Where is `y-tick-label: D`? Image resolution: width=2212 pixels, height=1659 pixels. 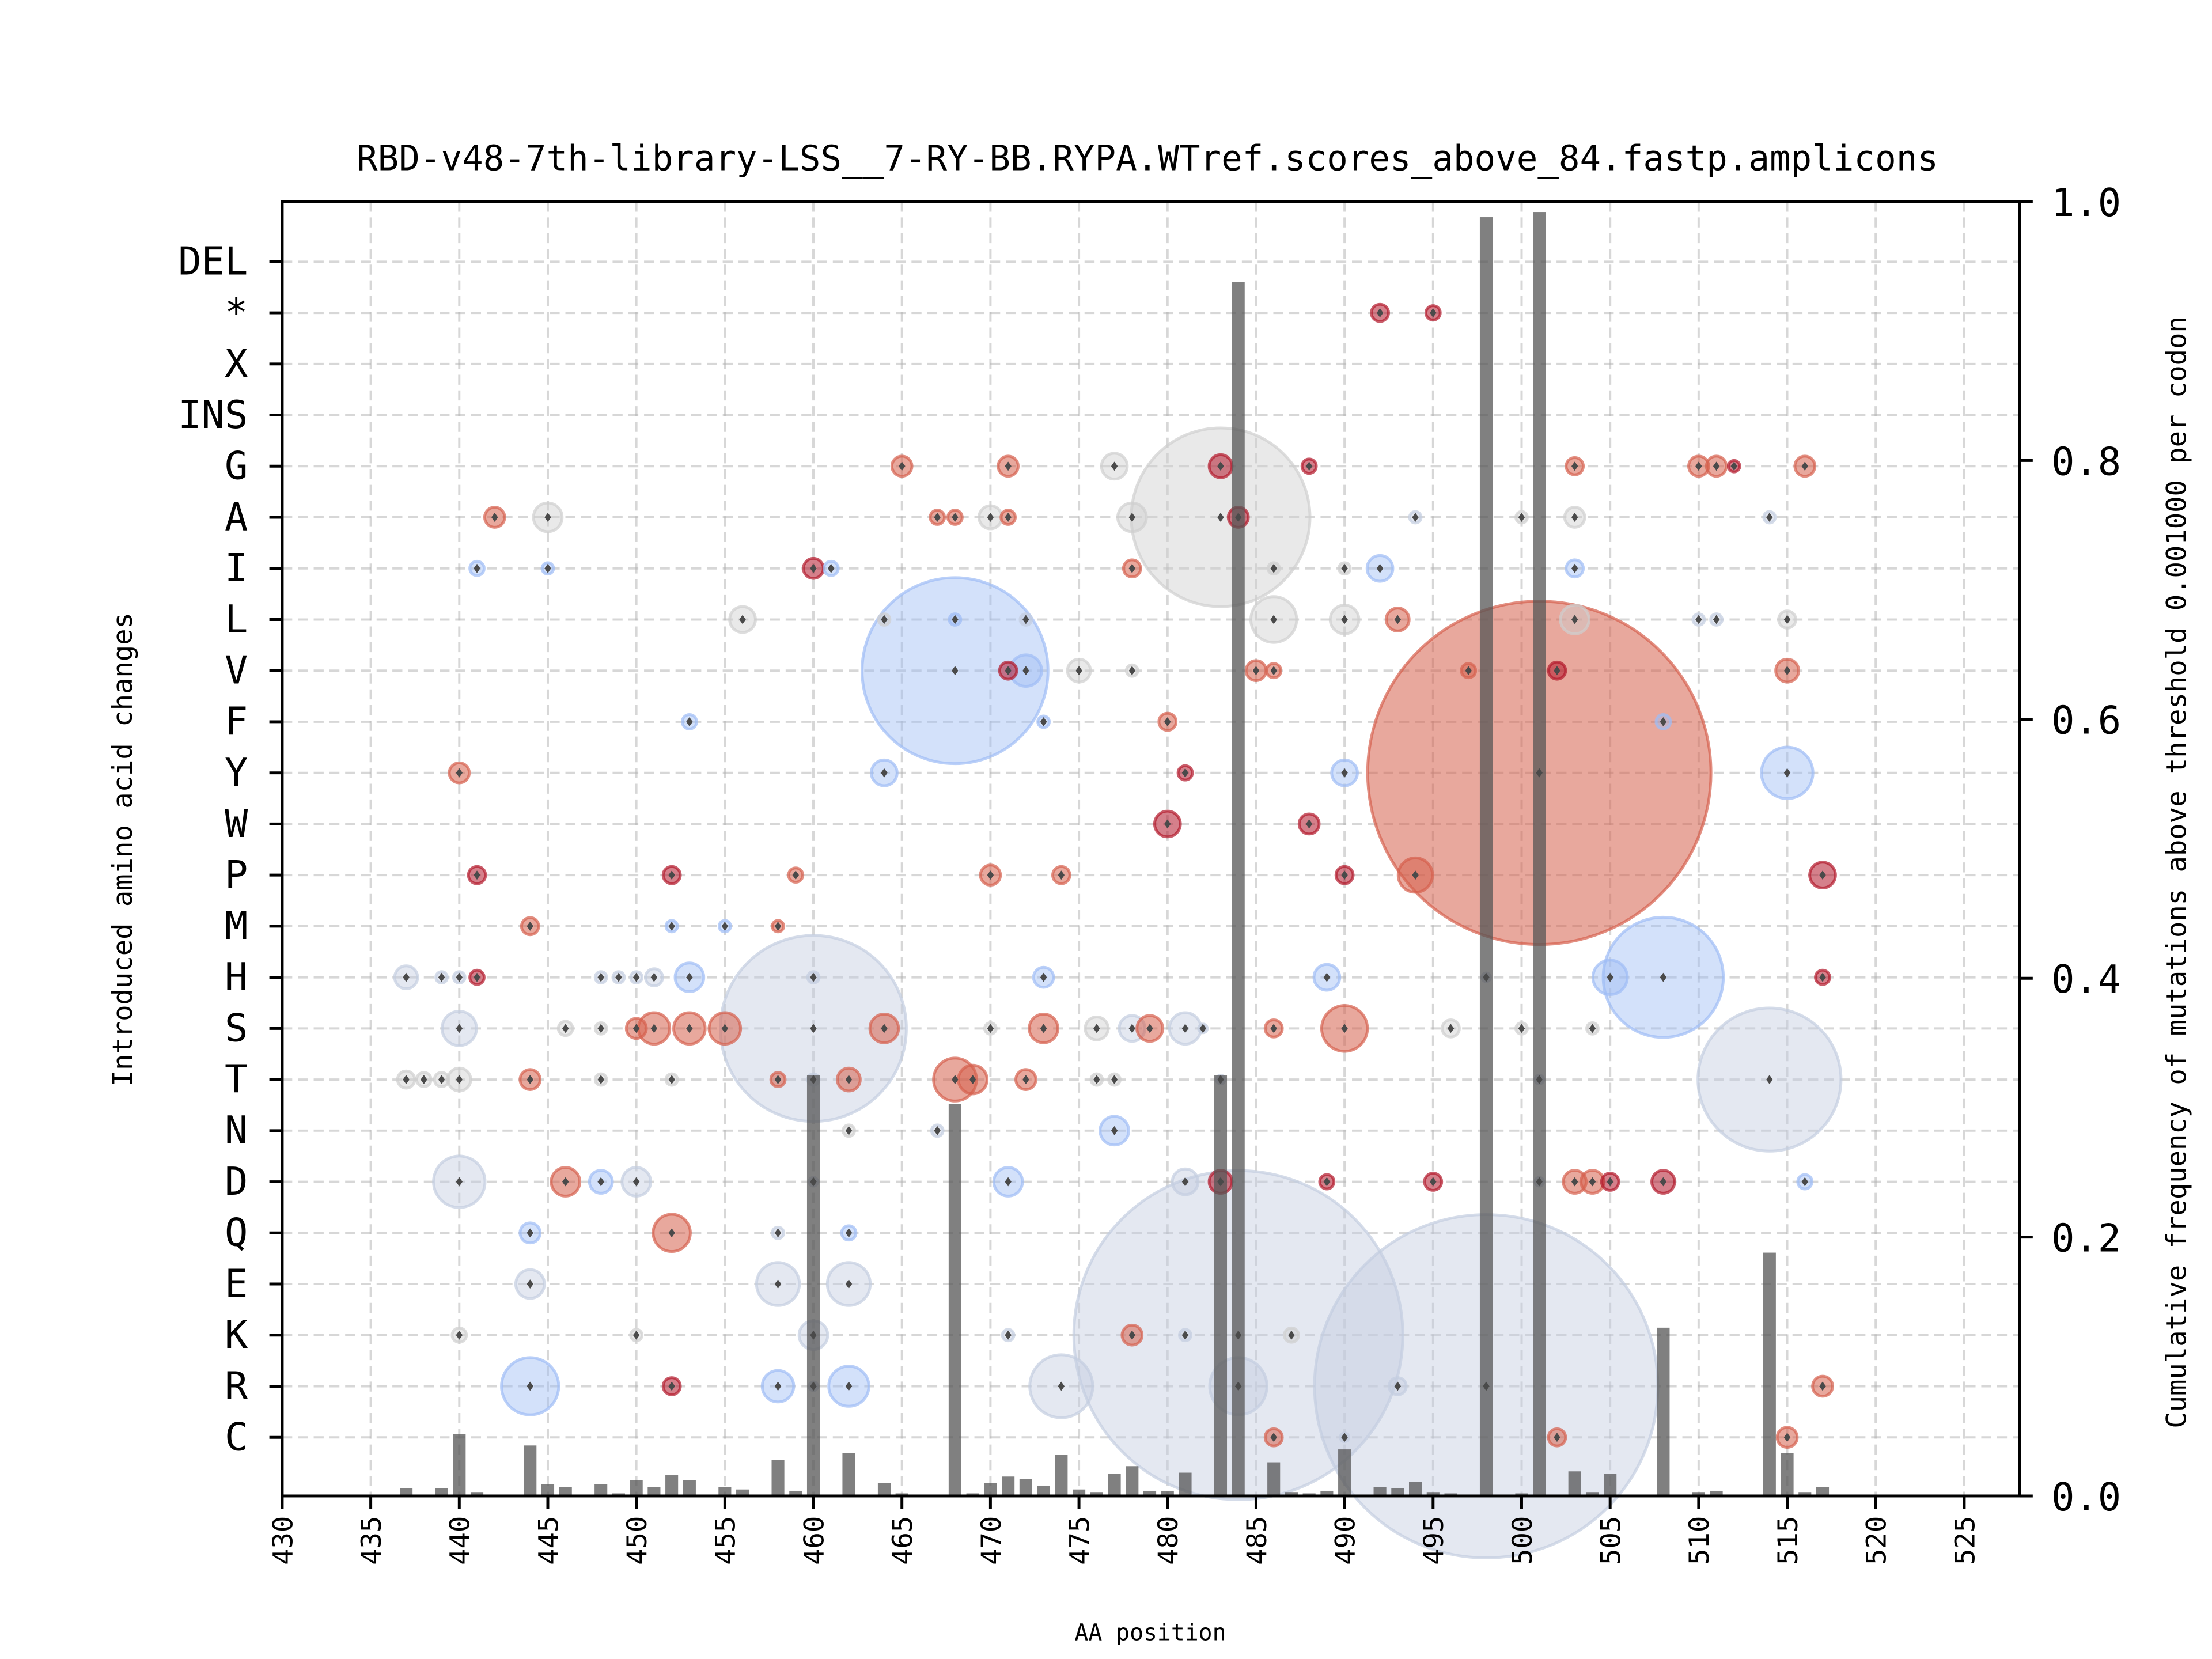
y-tick-label: D is located at coordinates (236, 1181).